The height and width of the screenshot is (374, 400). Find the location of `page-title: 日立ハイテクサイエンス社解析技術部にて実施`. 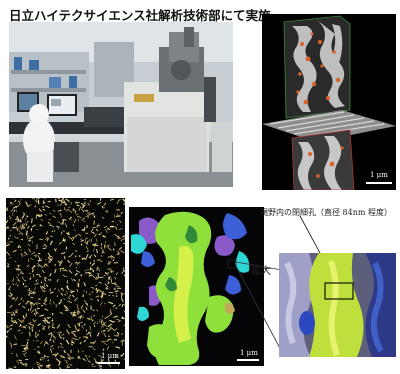

page-title: 日立ハイテクサイエンス社解析技術部にて実施 is located at coordinates (140, 15).